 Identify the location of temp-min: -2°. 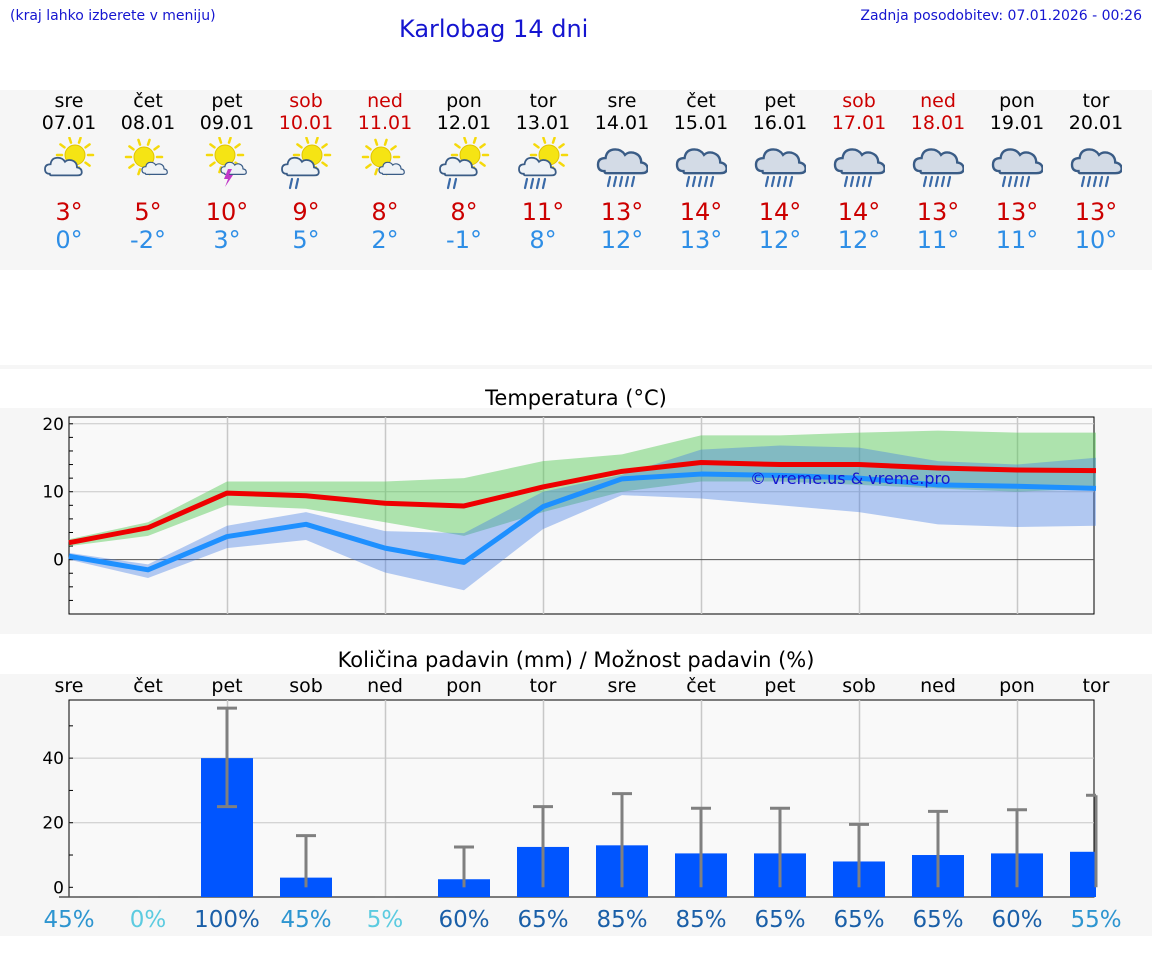
(148, 240).